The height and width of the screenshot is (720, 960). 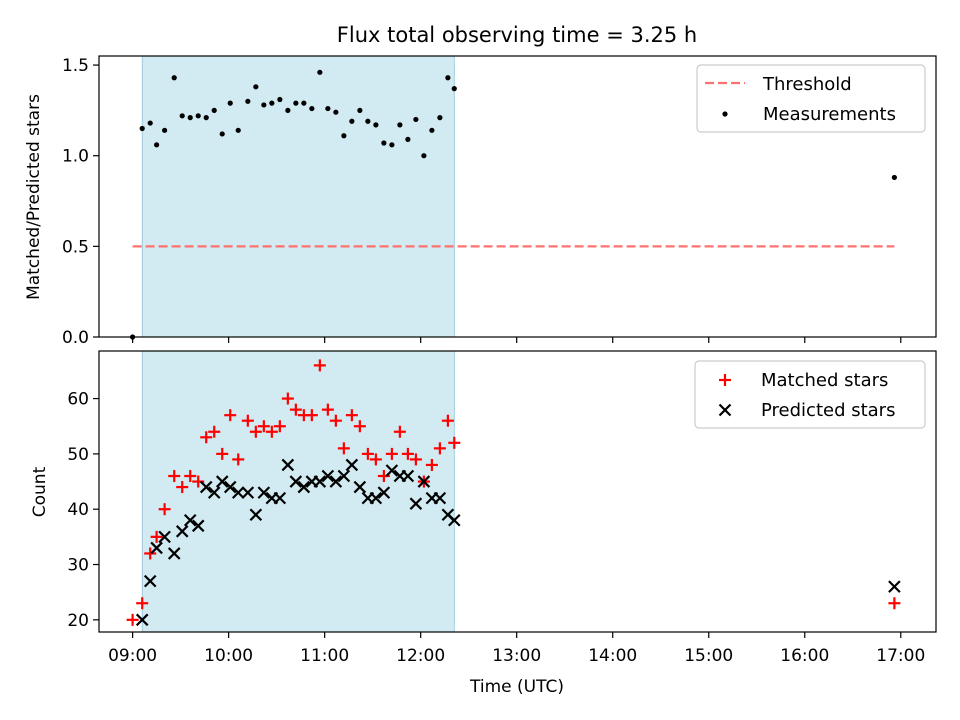 I want to click on legend-threshold-label: Threshold, so click(x=807, y=84).